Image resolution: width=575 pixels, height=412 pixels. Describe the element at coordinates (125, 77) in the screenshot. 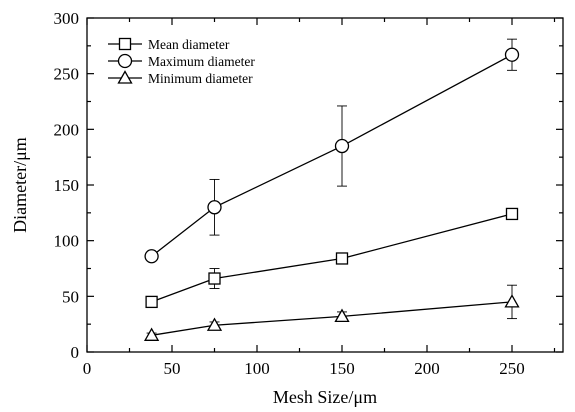

I see `legend-marker-minimum-diameter` at that location.